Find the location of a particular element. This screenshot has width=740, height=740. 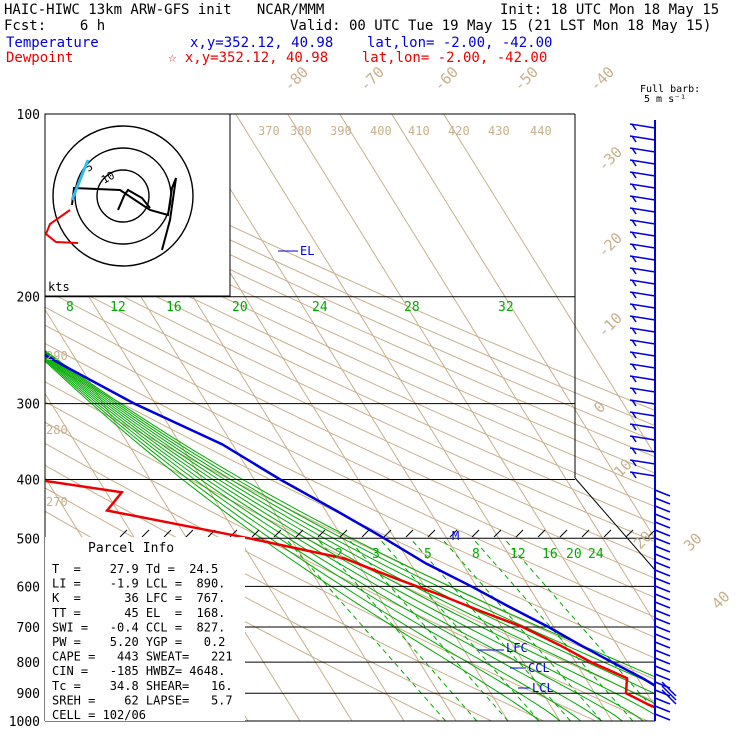

theta-label: 370 is located at coordinates (269, 131).